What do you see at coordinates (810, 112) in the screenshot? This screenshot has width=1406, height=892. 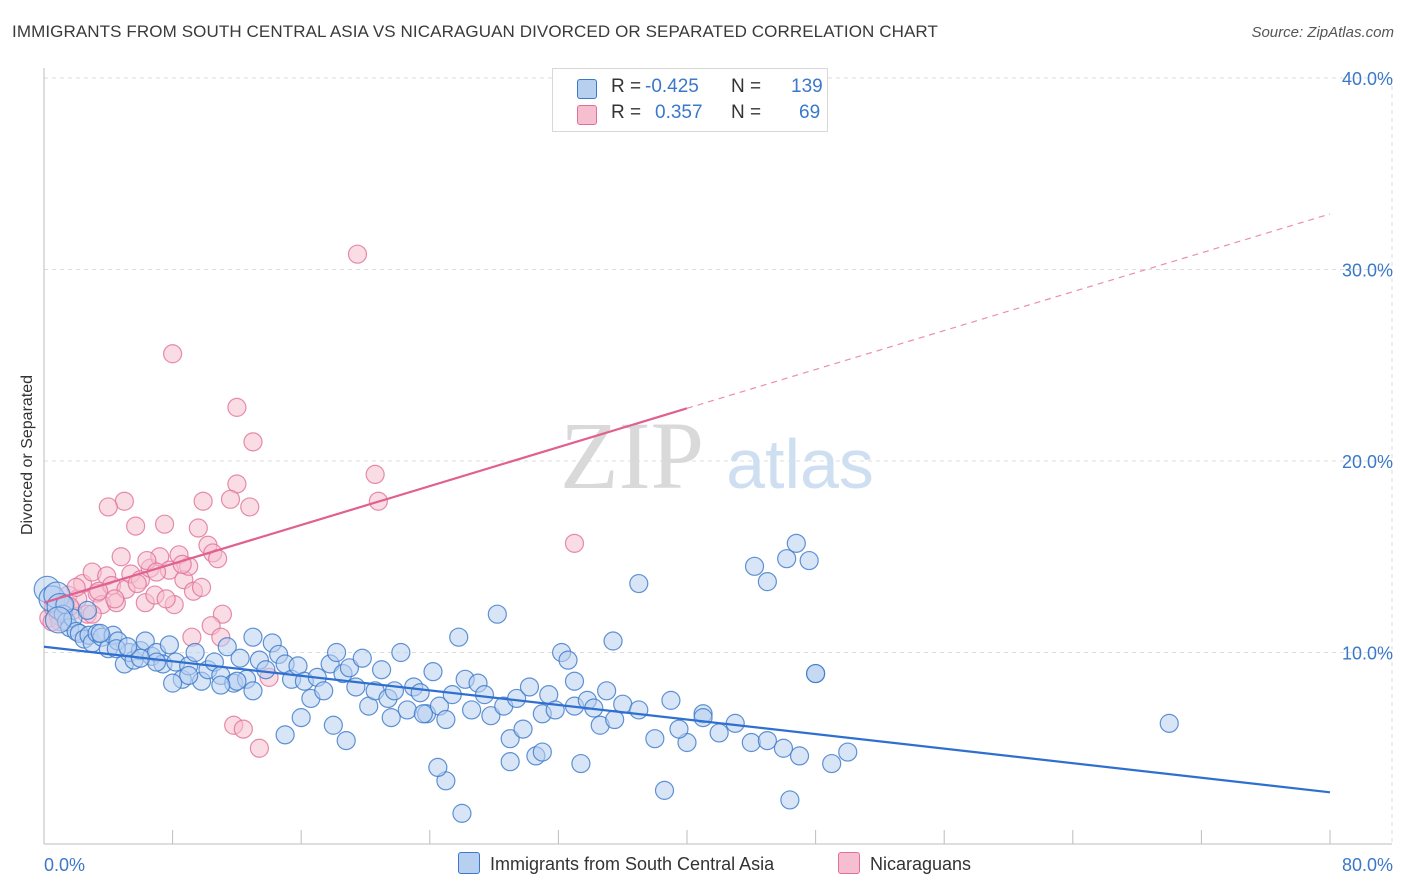 I see `legend-n-value-pink: 69` at bounding box center [810, 112].